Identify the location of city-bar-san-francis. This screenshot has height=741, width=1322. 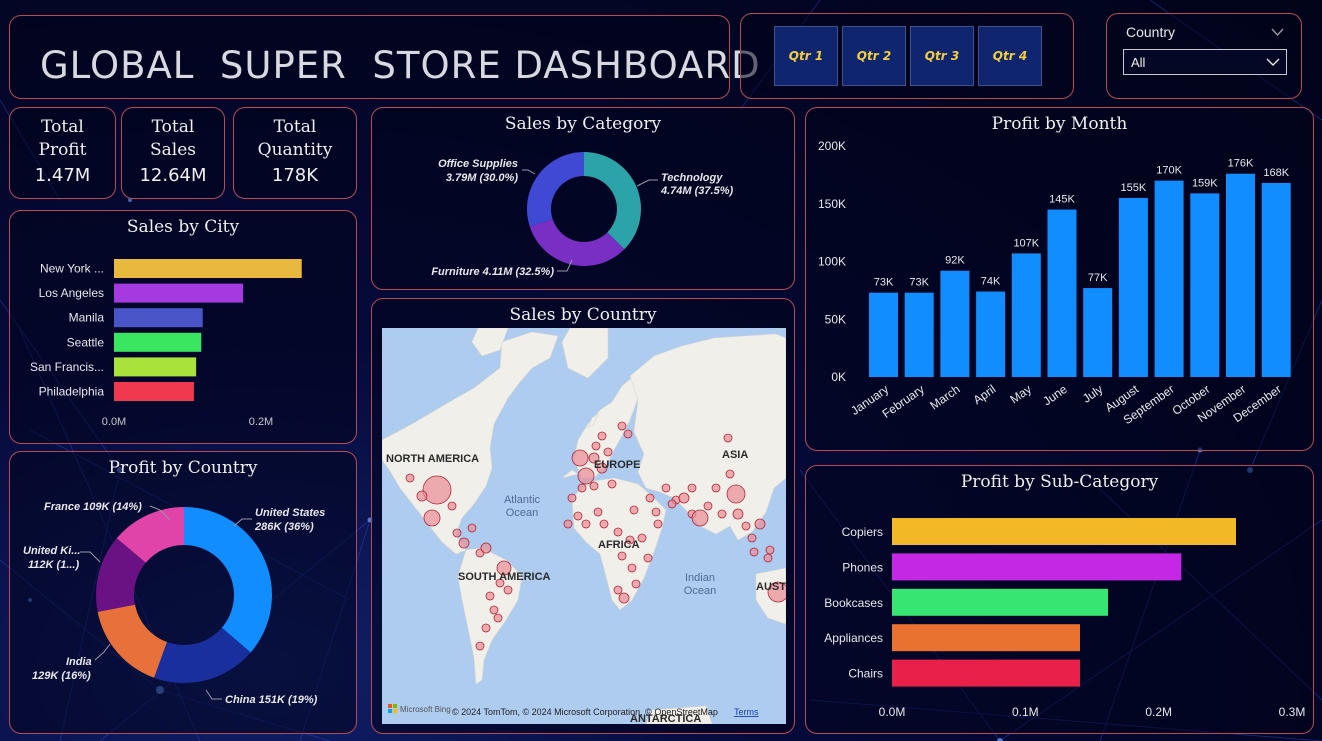
(155, 367).